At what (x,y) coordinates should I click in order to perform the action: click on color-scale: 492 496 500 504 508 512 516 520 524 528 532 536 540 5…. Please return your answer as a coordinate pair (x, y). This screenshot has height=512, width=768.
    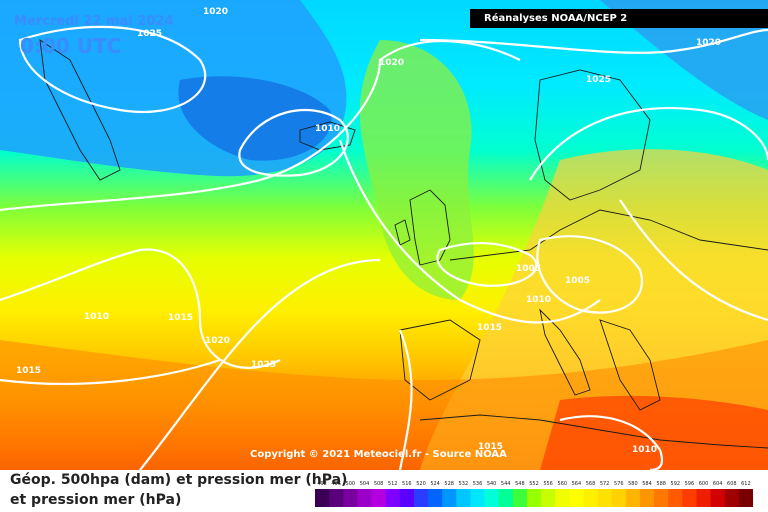
    Looking at the image, I should click on (534, 494).